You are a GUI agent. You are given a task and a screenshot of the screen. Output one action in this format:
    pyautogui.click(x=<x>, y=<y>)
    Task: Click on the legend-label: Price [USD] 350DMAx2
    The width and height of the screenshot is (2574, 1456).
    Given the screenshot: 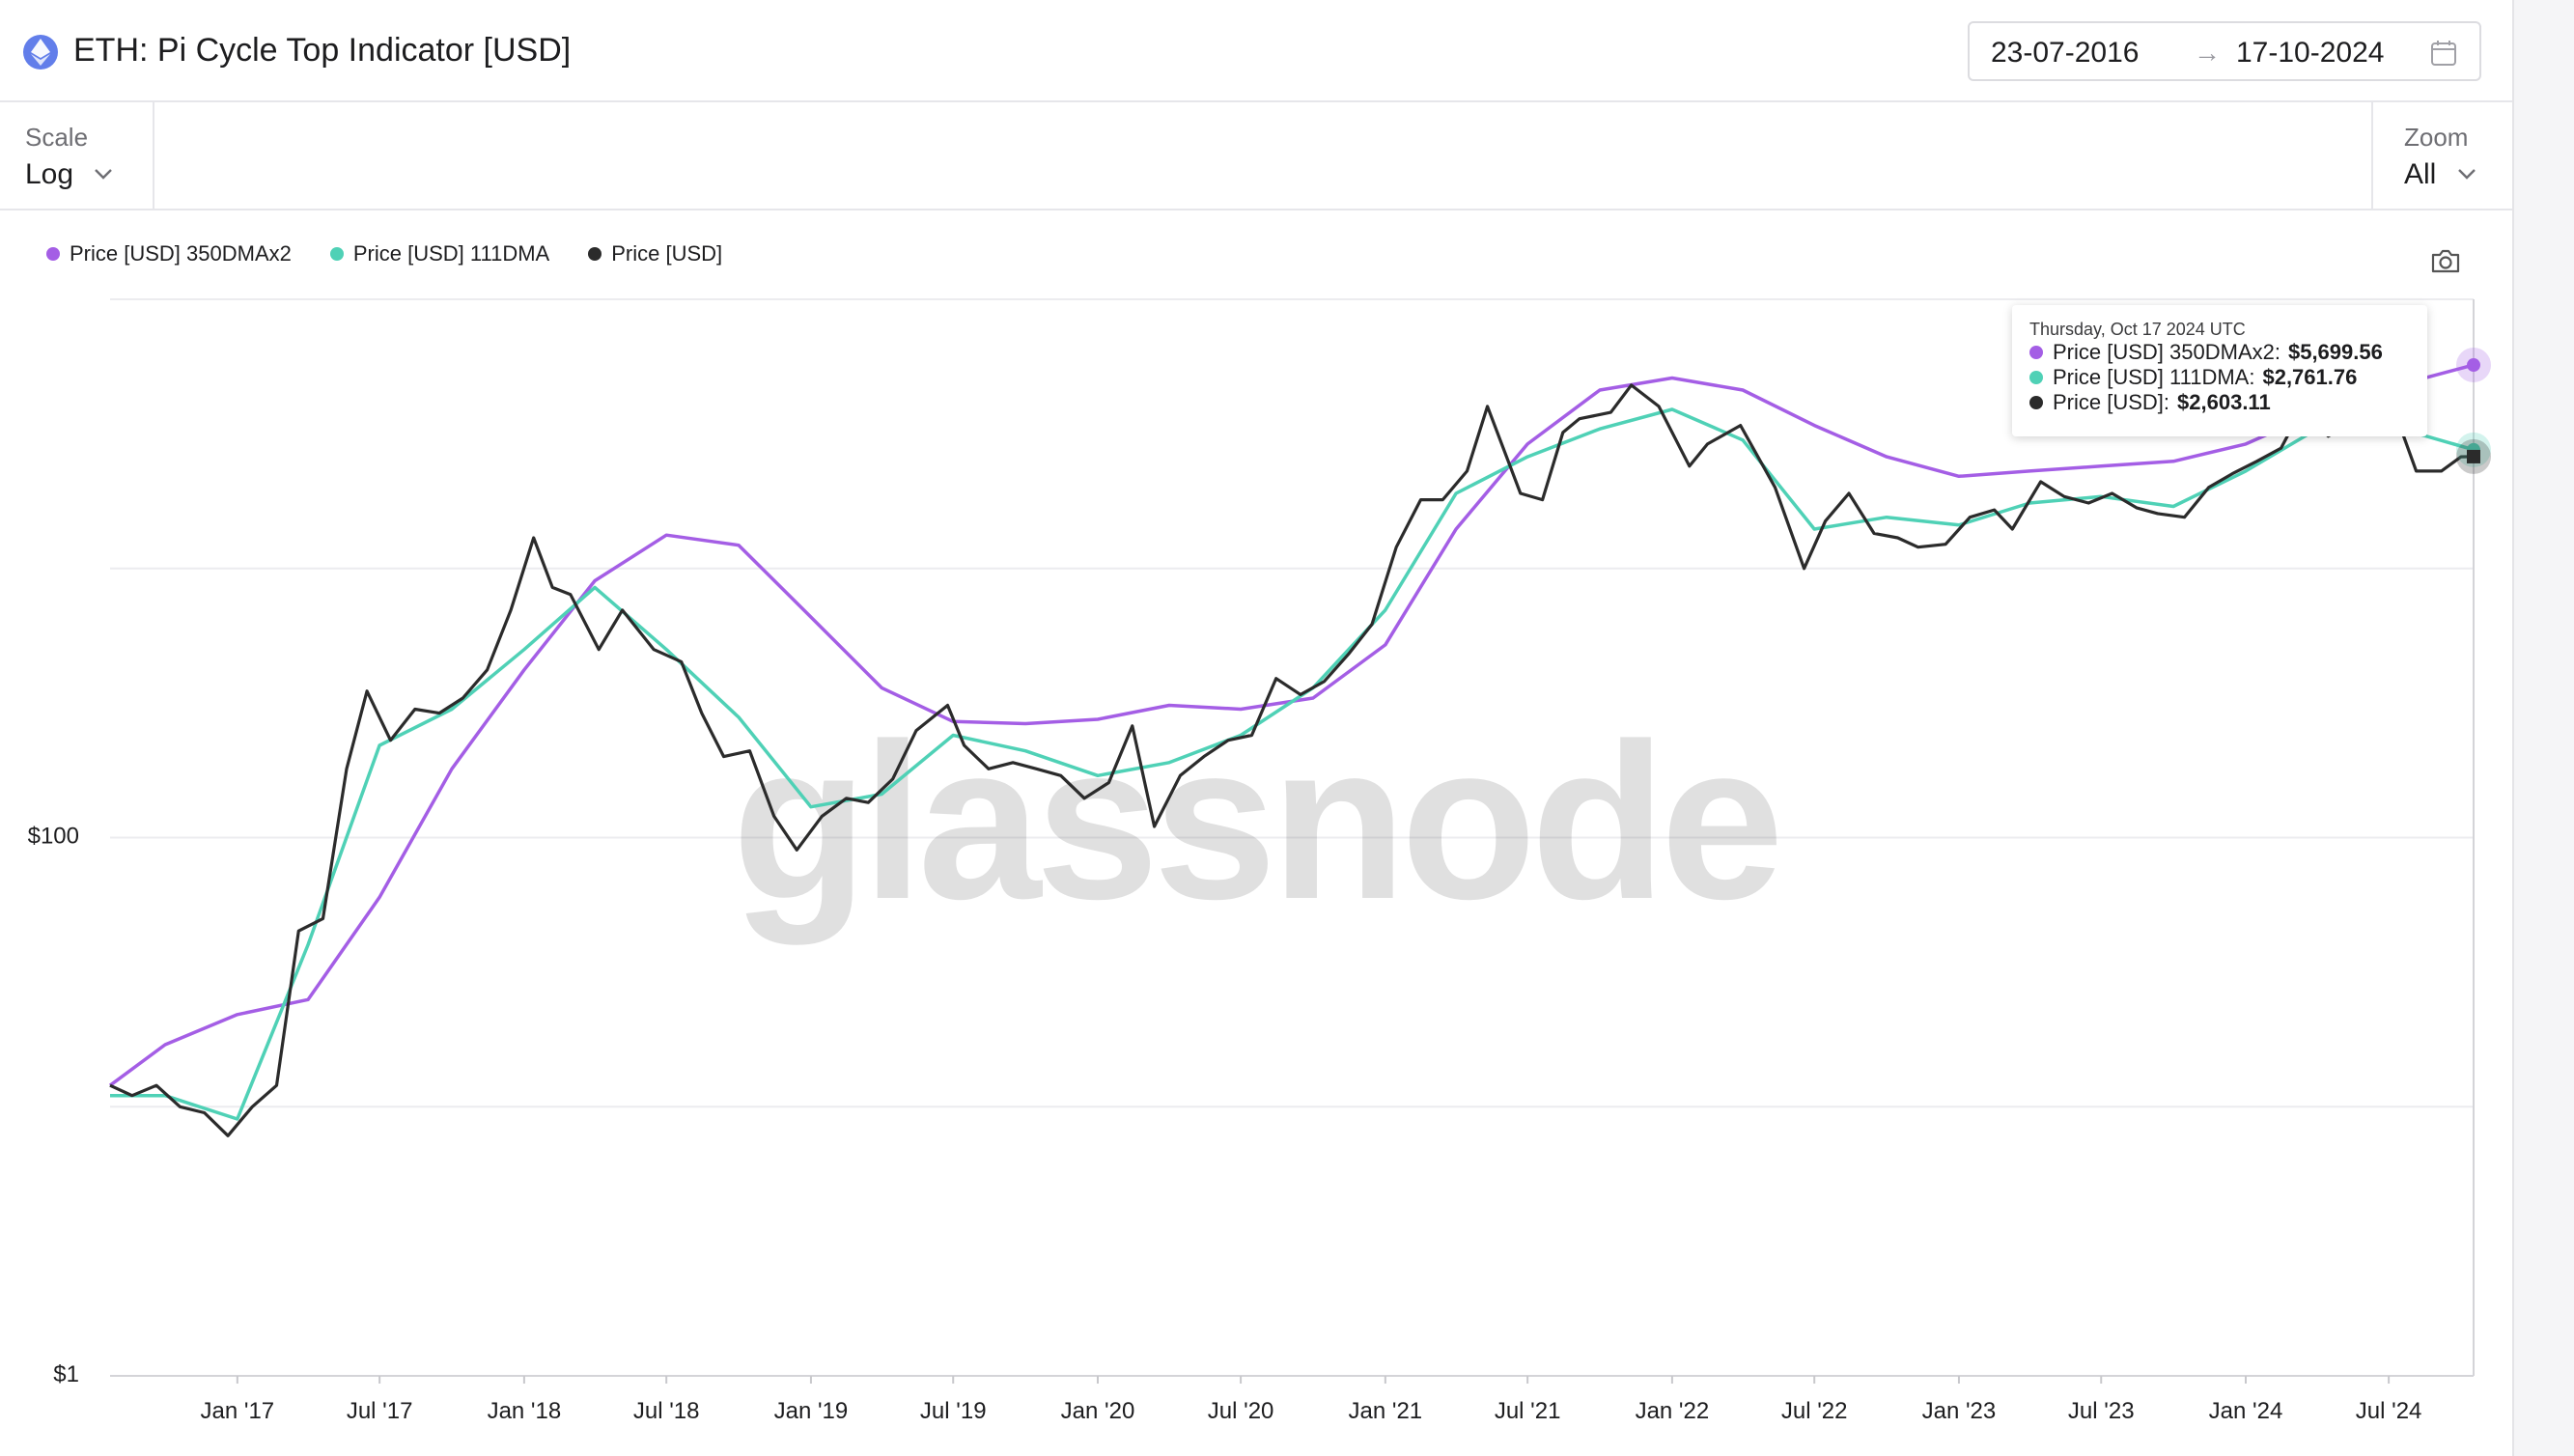 What is the action you would take?
    pyautogui.click(x=181, y=254)
    